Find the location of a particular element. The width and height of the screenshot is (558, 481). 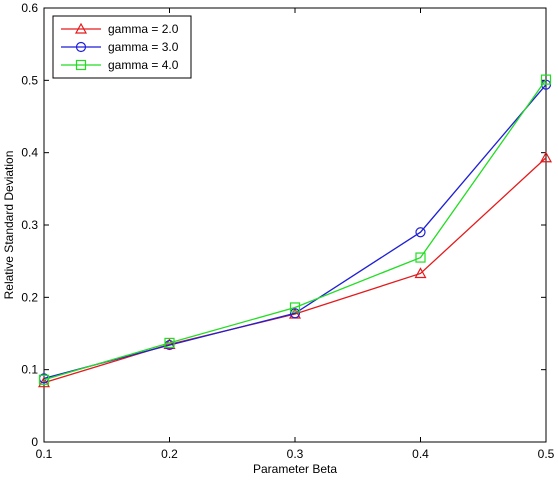

x-tick-label: 0.2 is located at coordinates (169, 454).